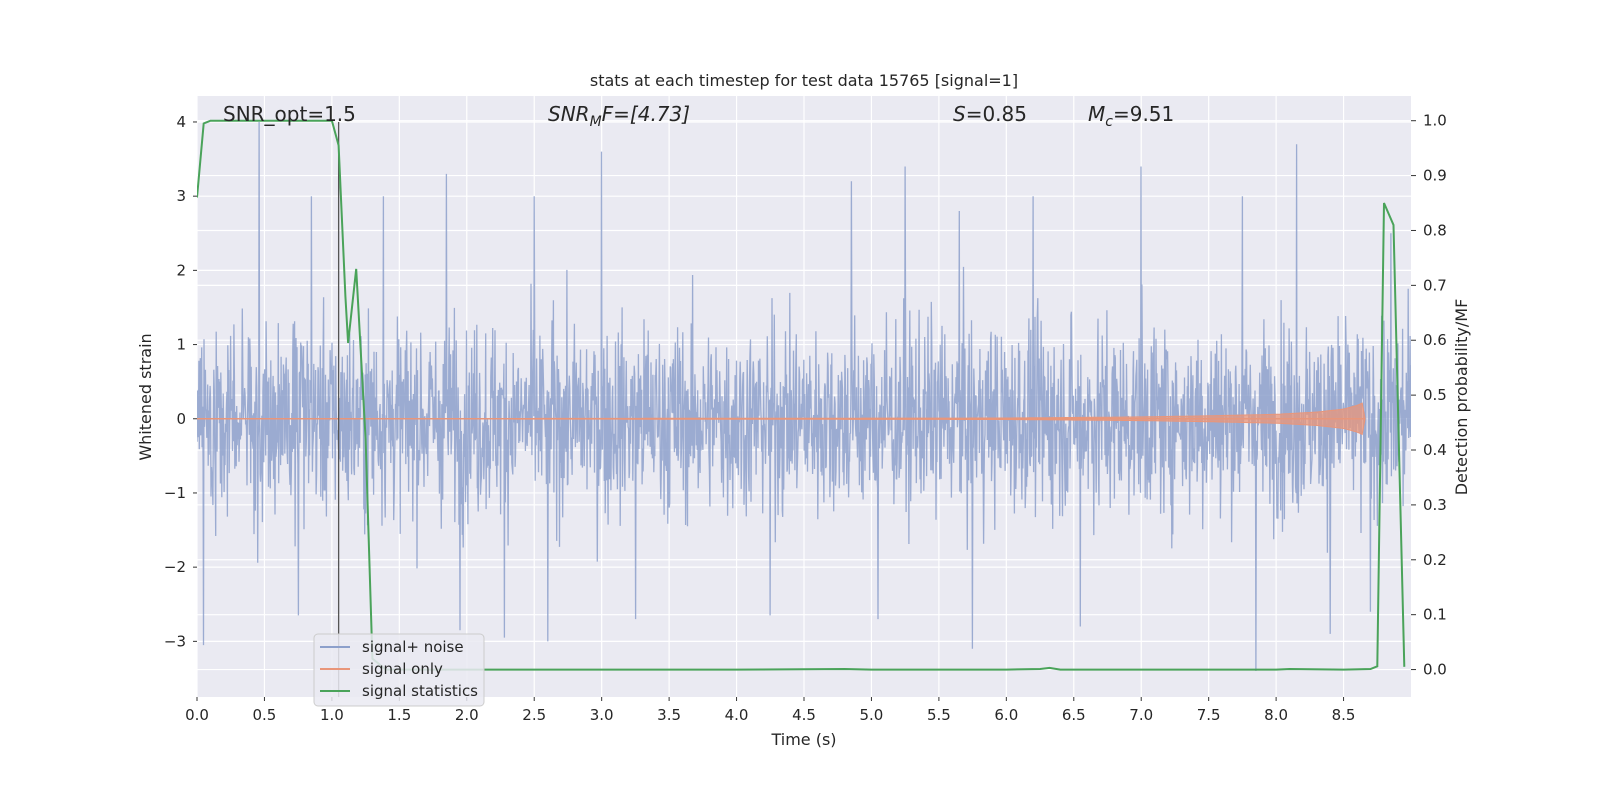  Describe the element at coordinates (180, 381) in the screenshot. I see `y-left-axis-ticks: −3 −2 −1 0 1 2 3 4` at that location.